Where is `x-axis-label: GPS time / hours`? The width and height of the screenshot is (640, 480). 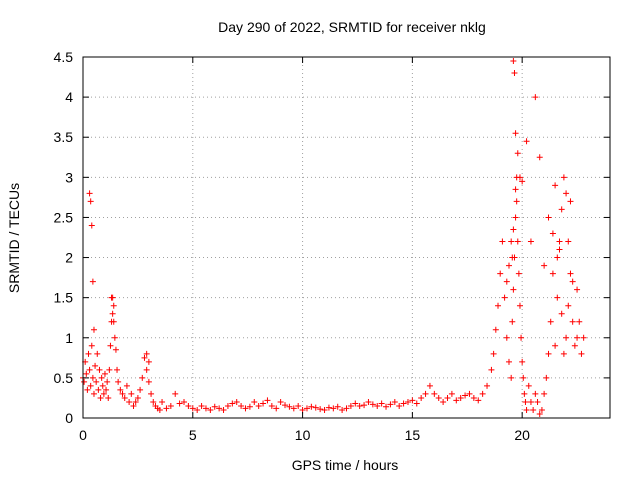
x-axis-label: GPS time / hours is located at coordinates (345, 465).